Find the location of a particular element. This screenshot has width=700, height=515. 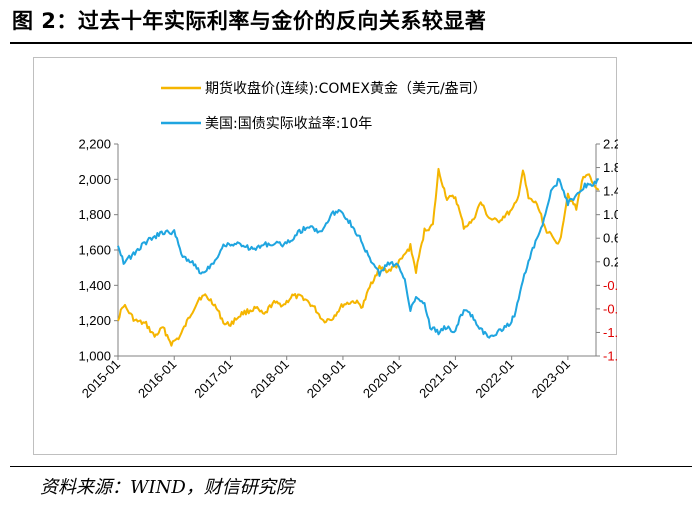

source-note: 资料来源：WIND，财信研究院 is located at coordinates (167, 487).